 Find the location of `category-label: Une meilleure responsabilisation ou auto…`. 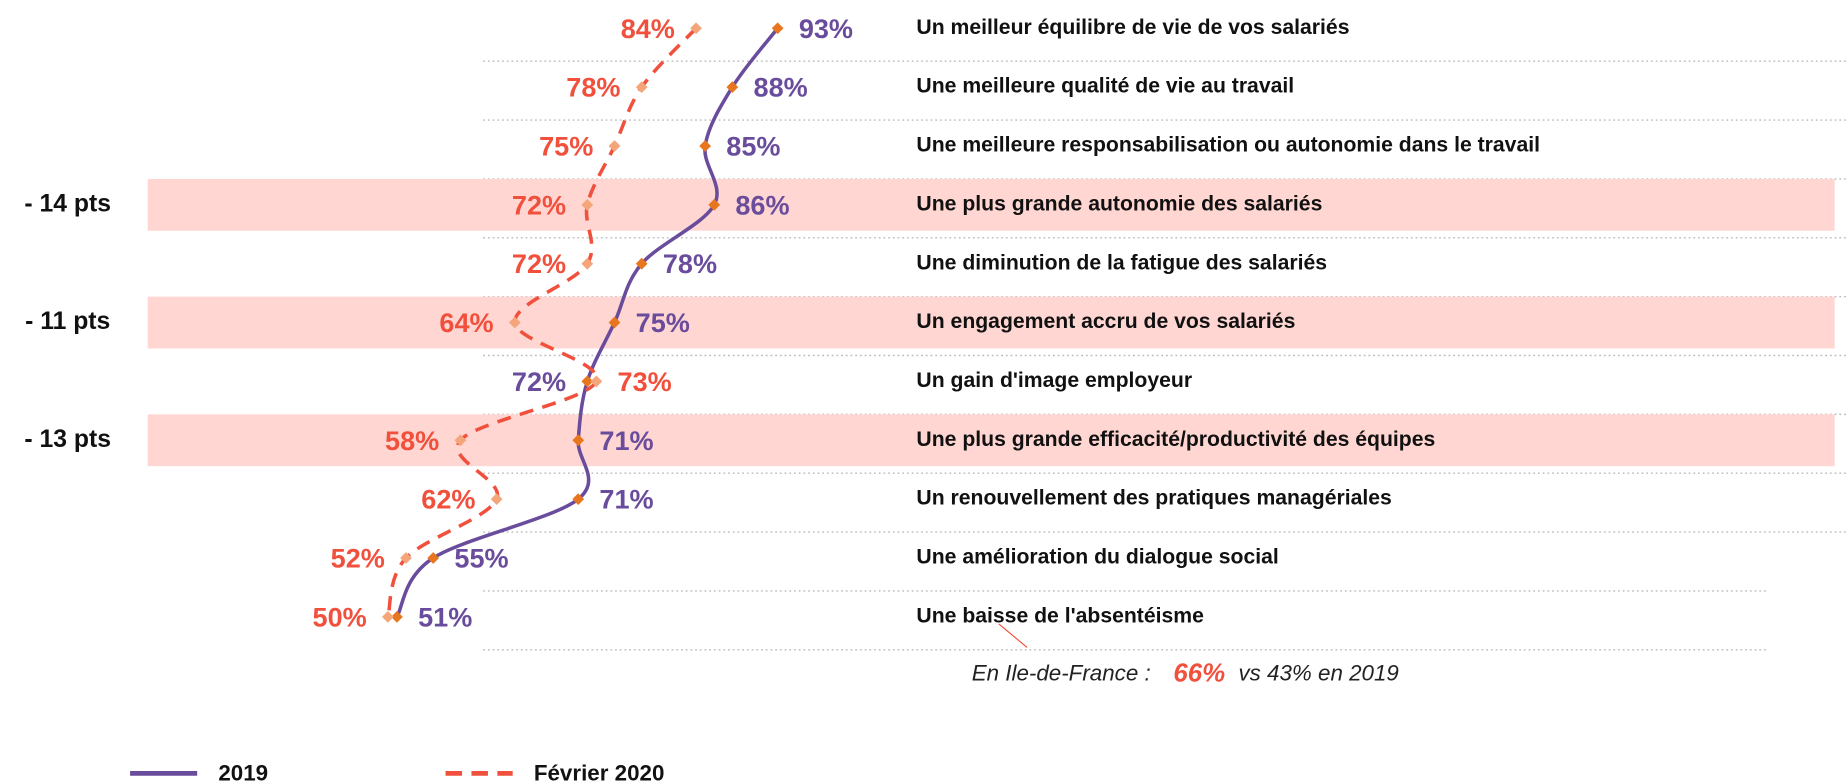

category-label: Une meilleure responsabilisation ou auto… is located at coordinates (1228, 145).